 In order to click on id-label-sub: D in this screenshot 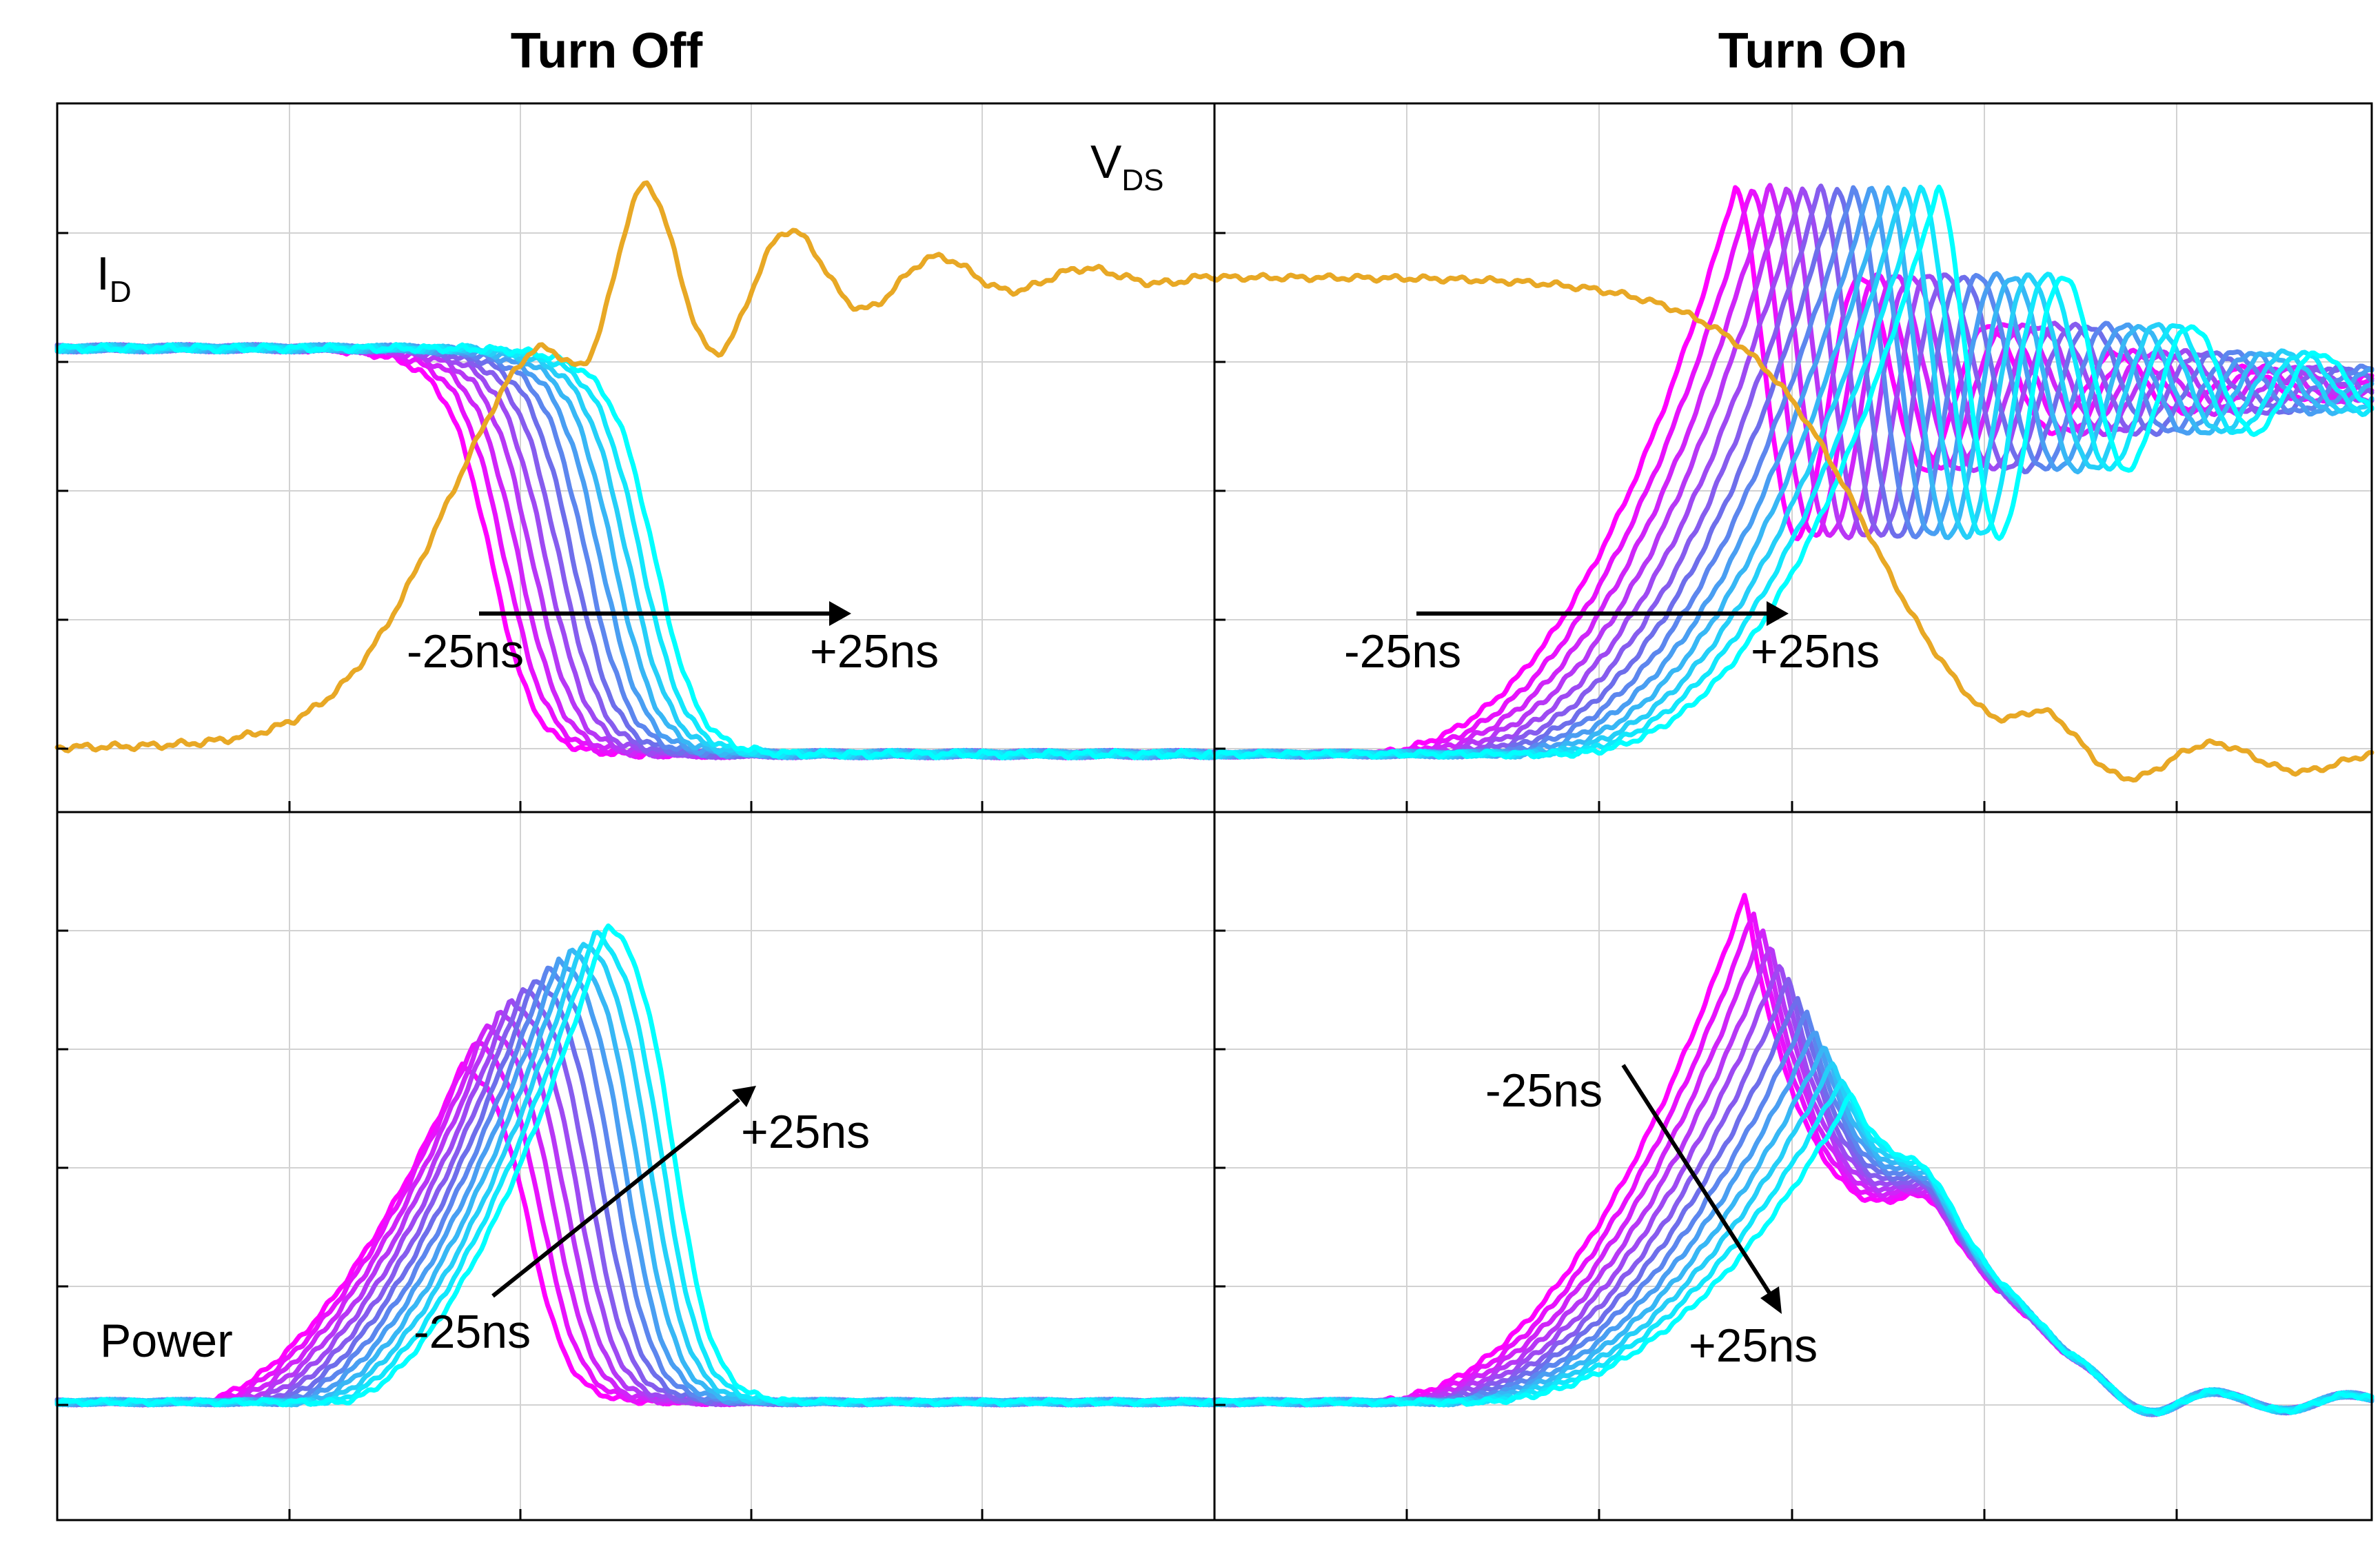, I will do `click(121, 292)`.